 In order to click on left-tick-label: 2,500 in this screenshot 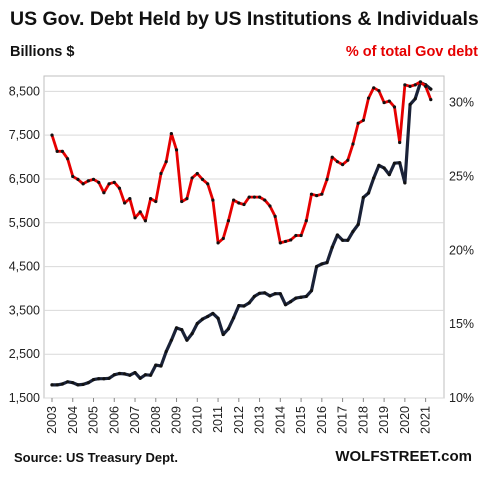, I will do `click(24, 354)`.